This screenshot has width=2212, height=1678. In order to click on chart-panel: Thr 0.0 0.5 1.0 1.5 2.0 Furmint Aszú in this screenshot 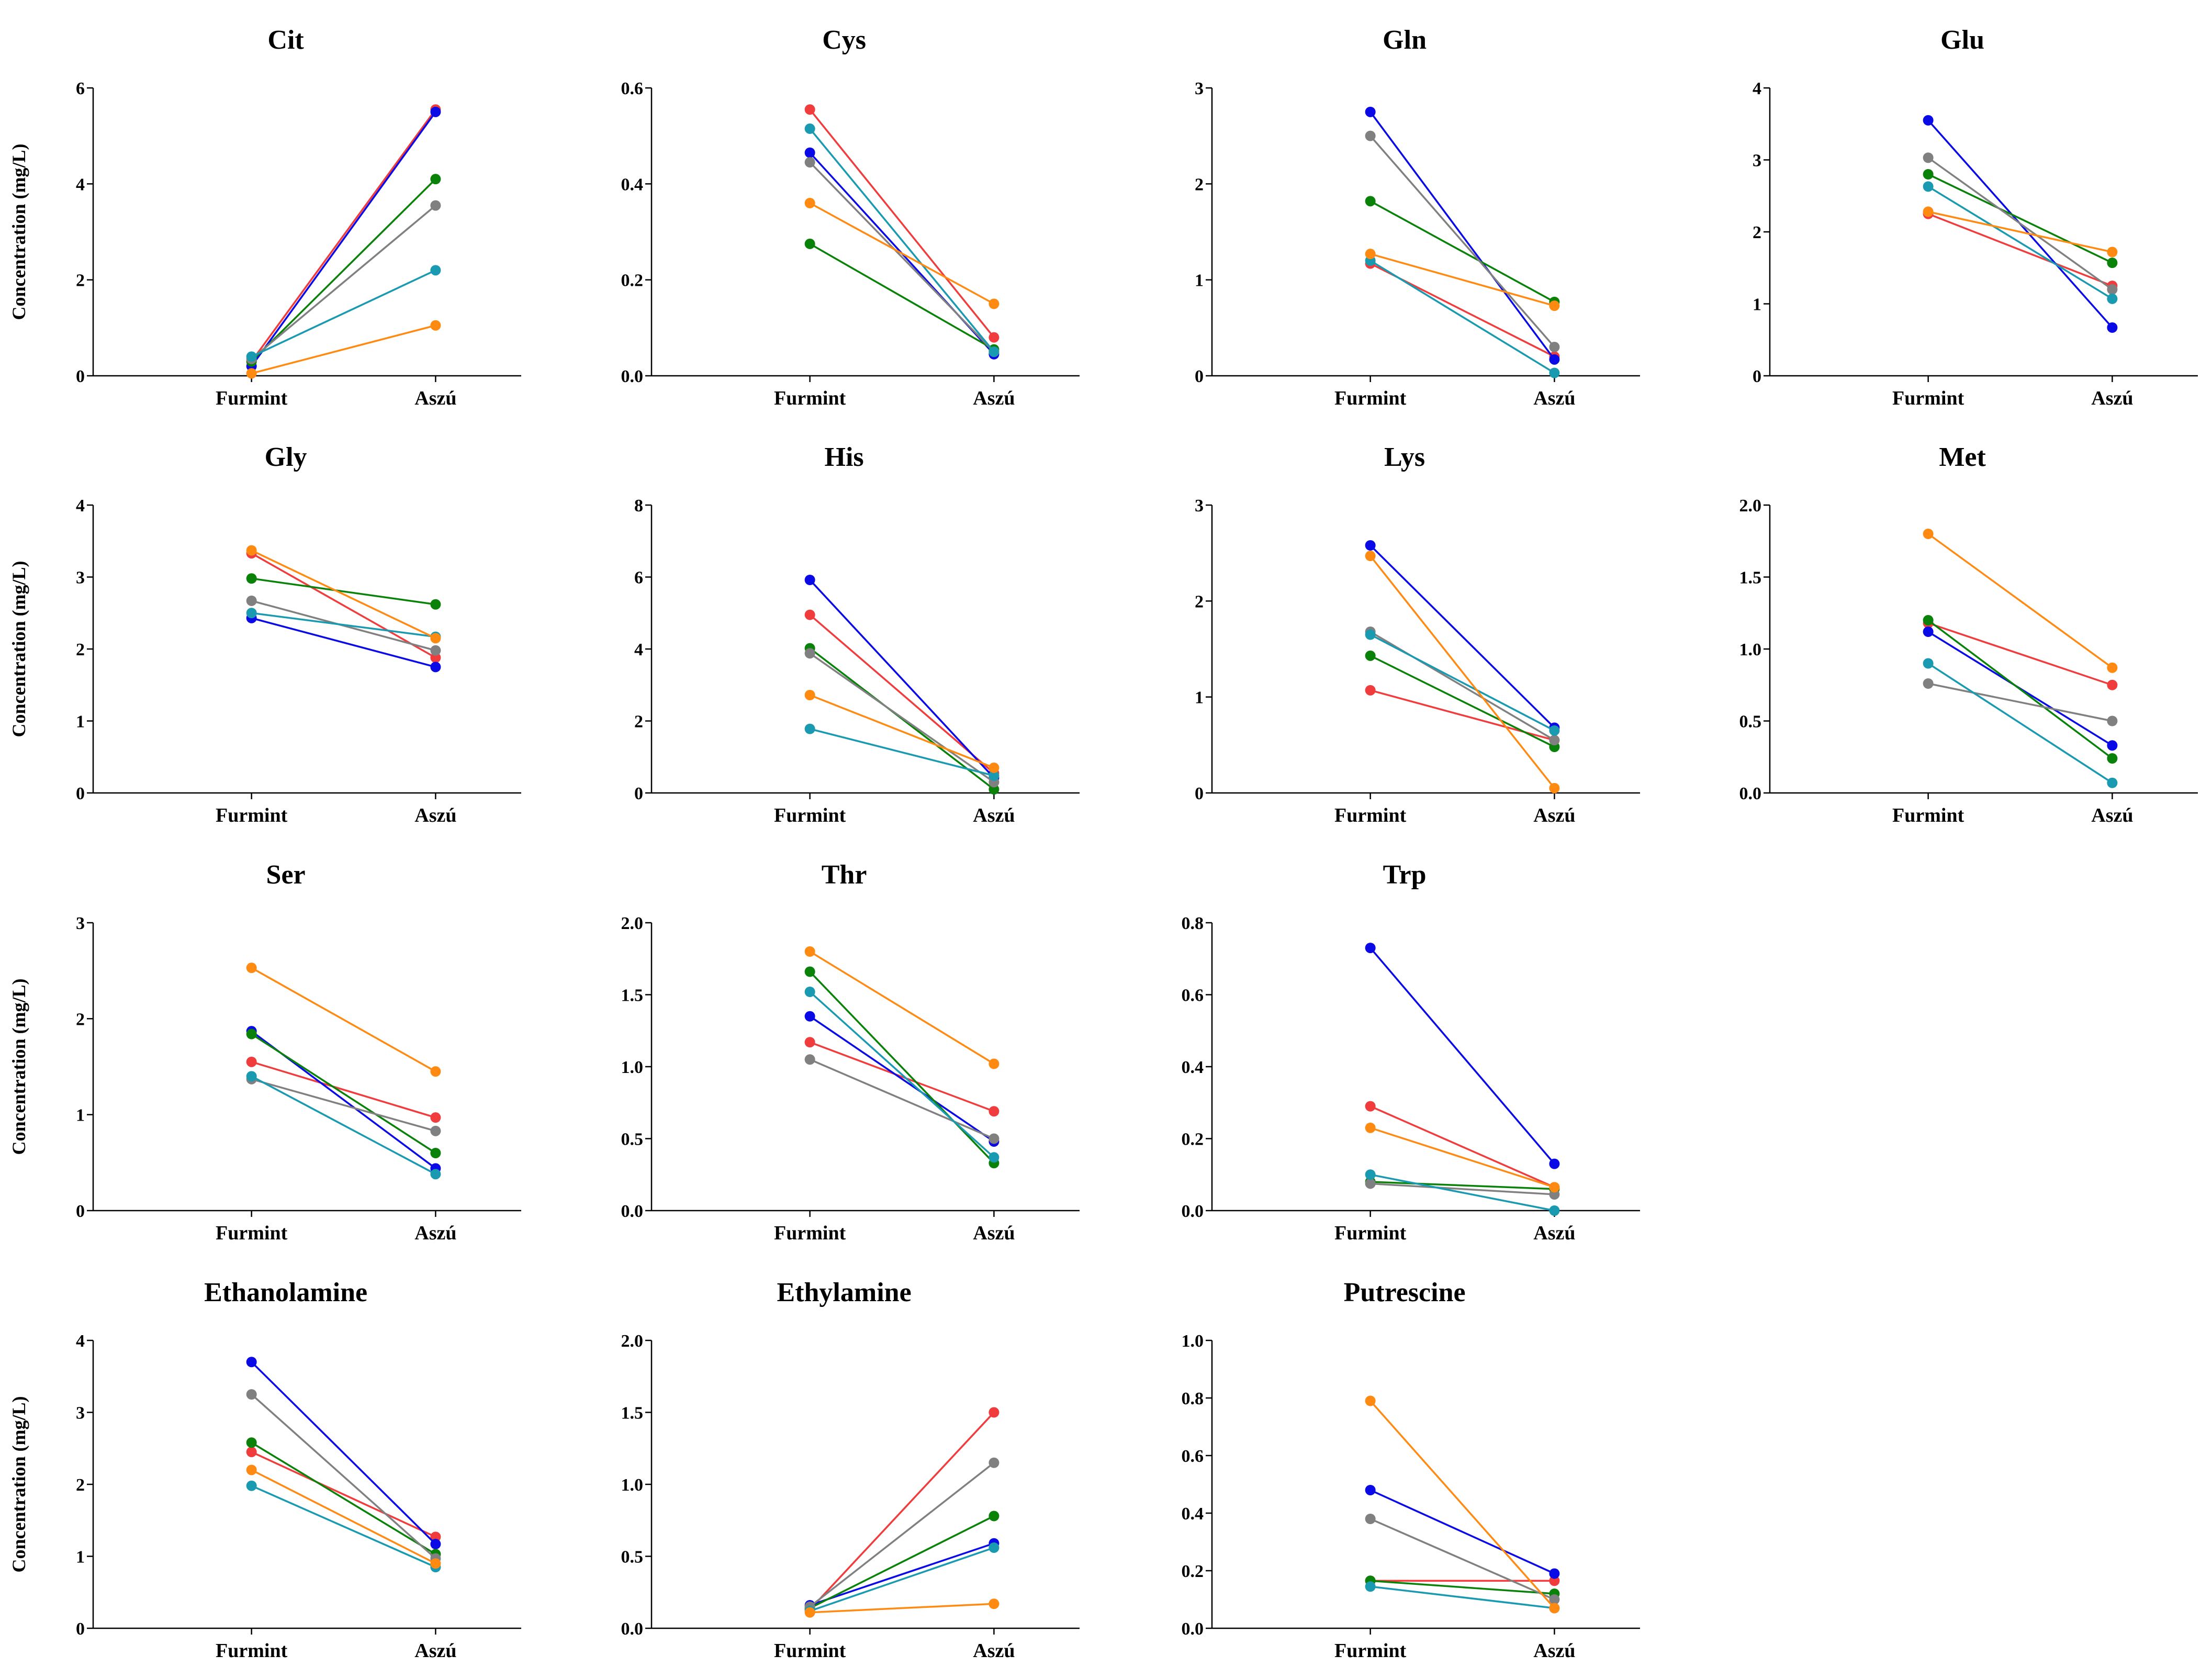, I will do `click(850, 1052)`.